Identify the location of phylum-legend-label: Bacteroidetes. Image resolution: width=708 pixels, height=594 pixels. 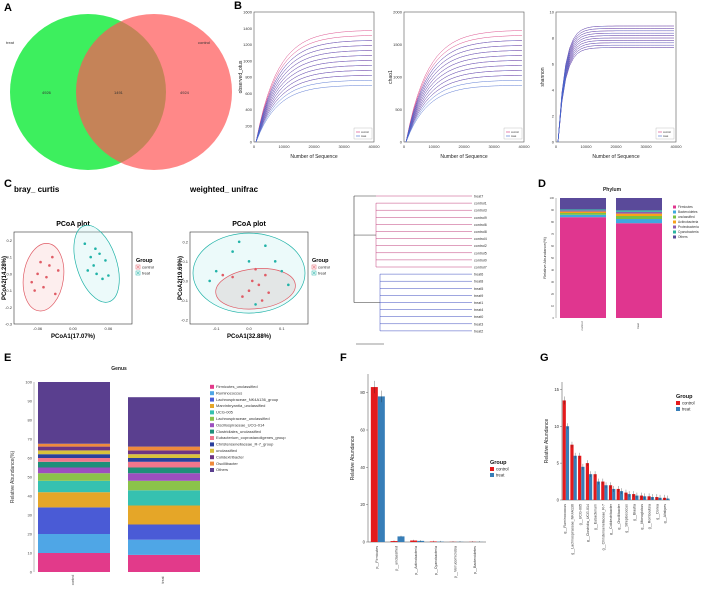
(688, 212).